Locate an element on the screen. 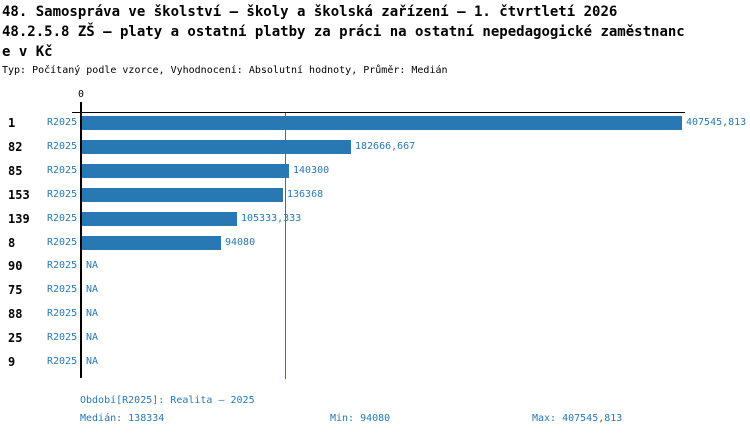  bar-value-label: 94080 is located at coordinates (240, 242).